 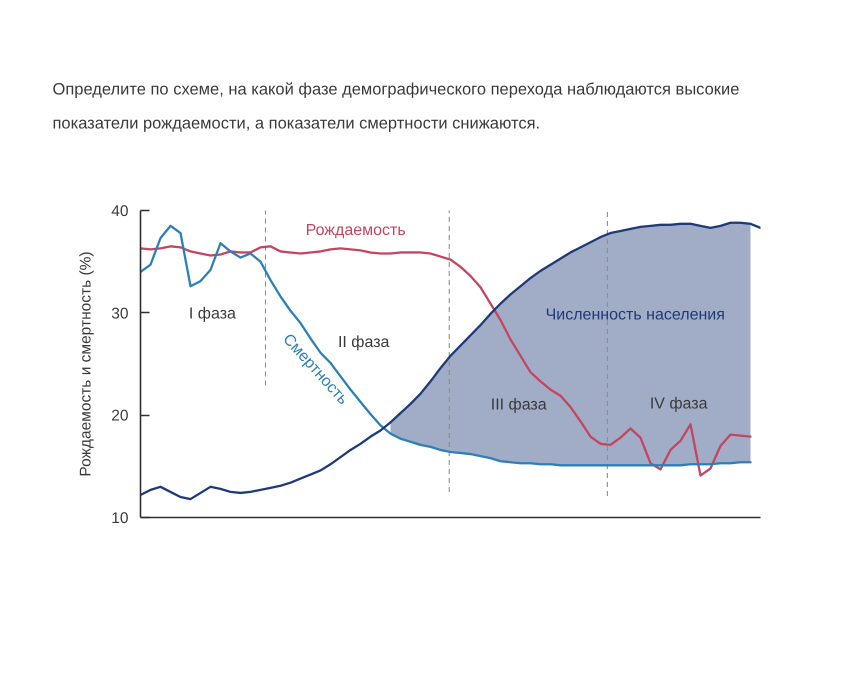 I want to click on y-tick-label: 10, so click(x=120, y=518).